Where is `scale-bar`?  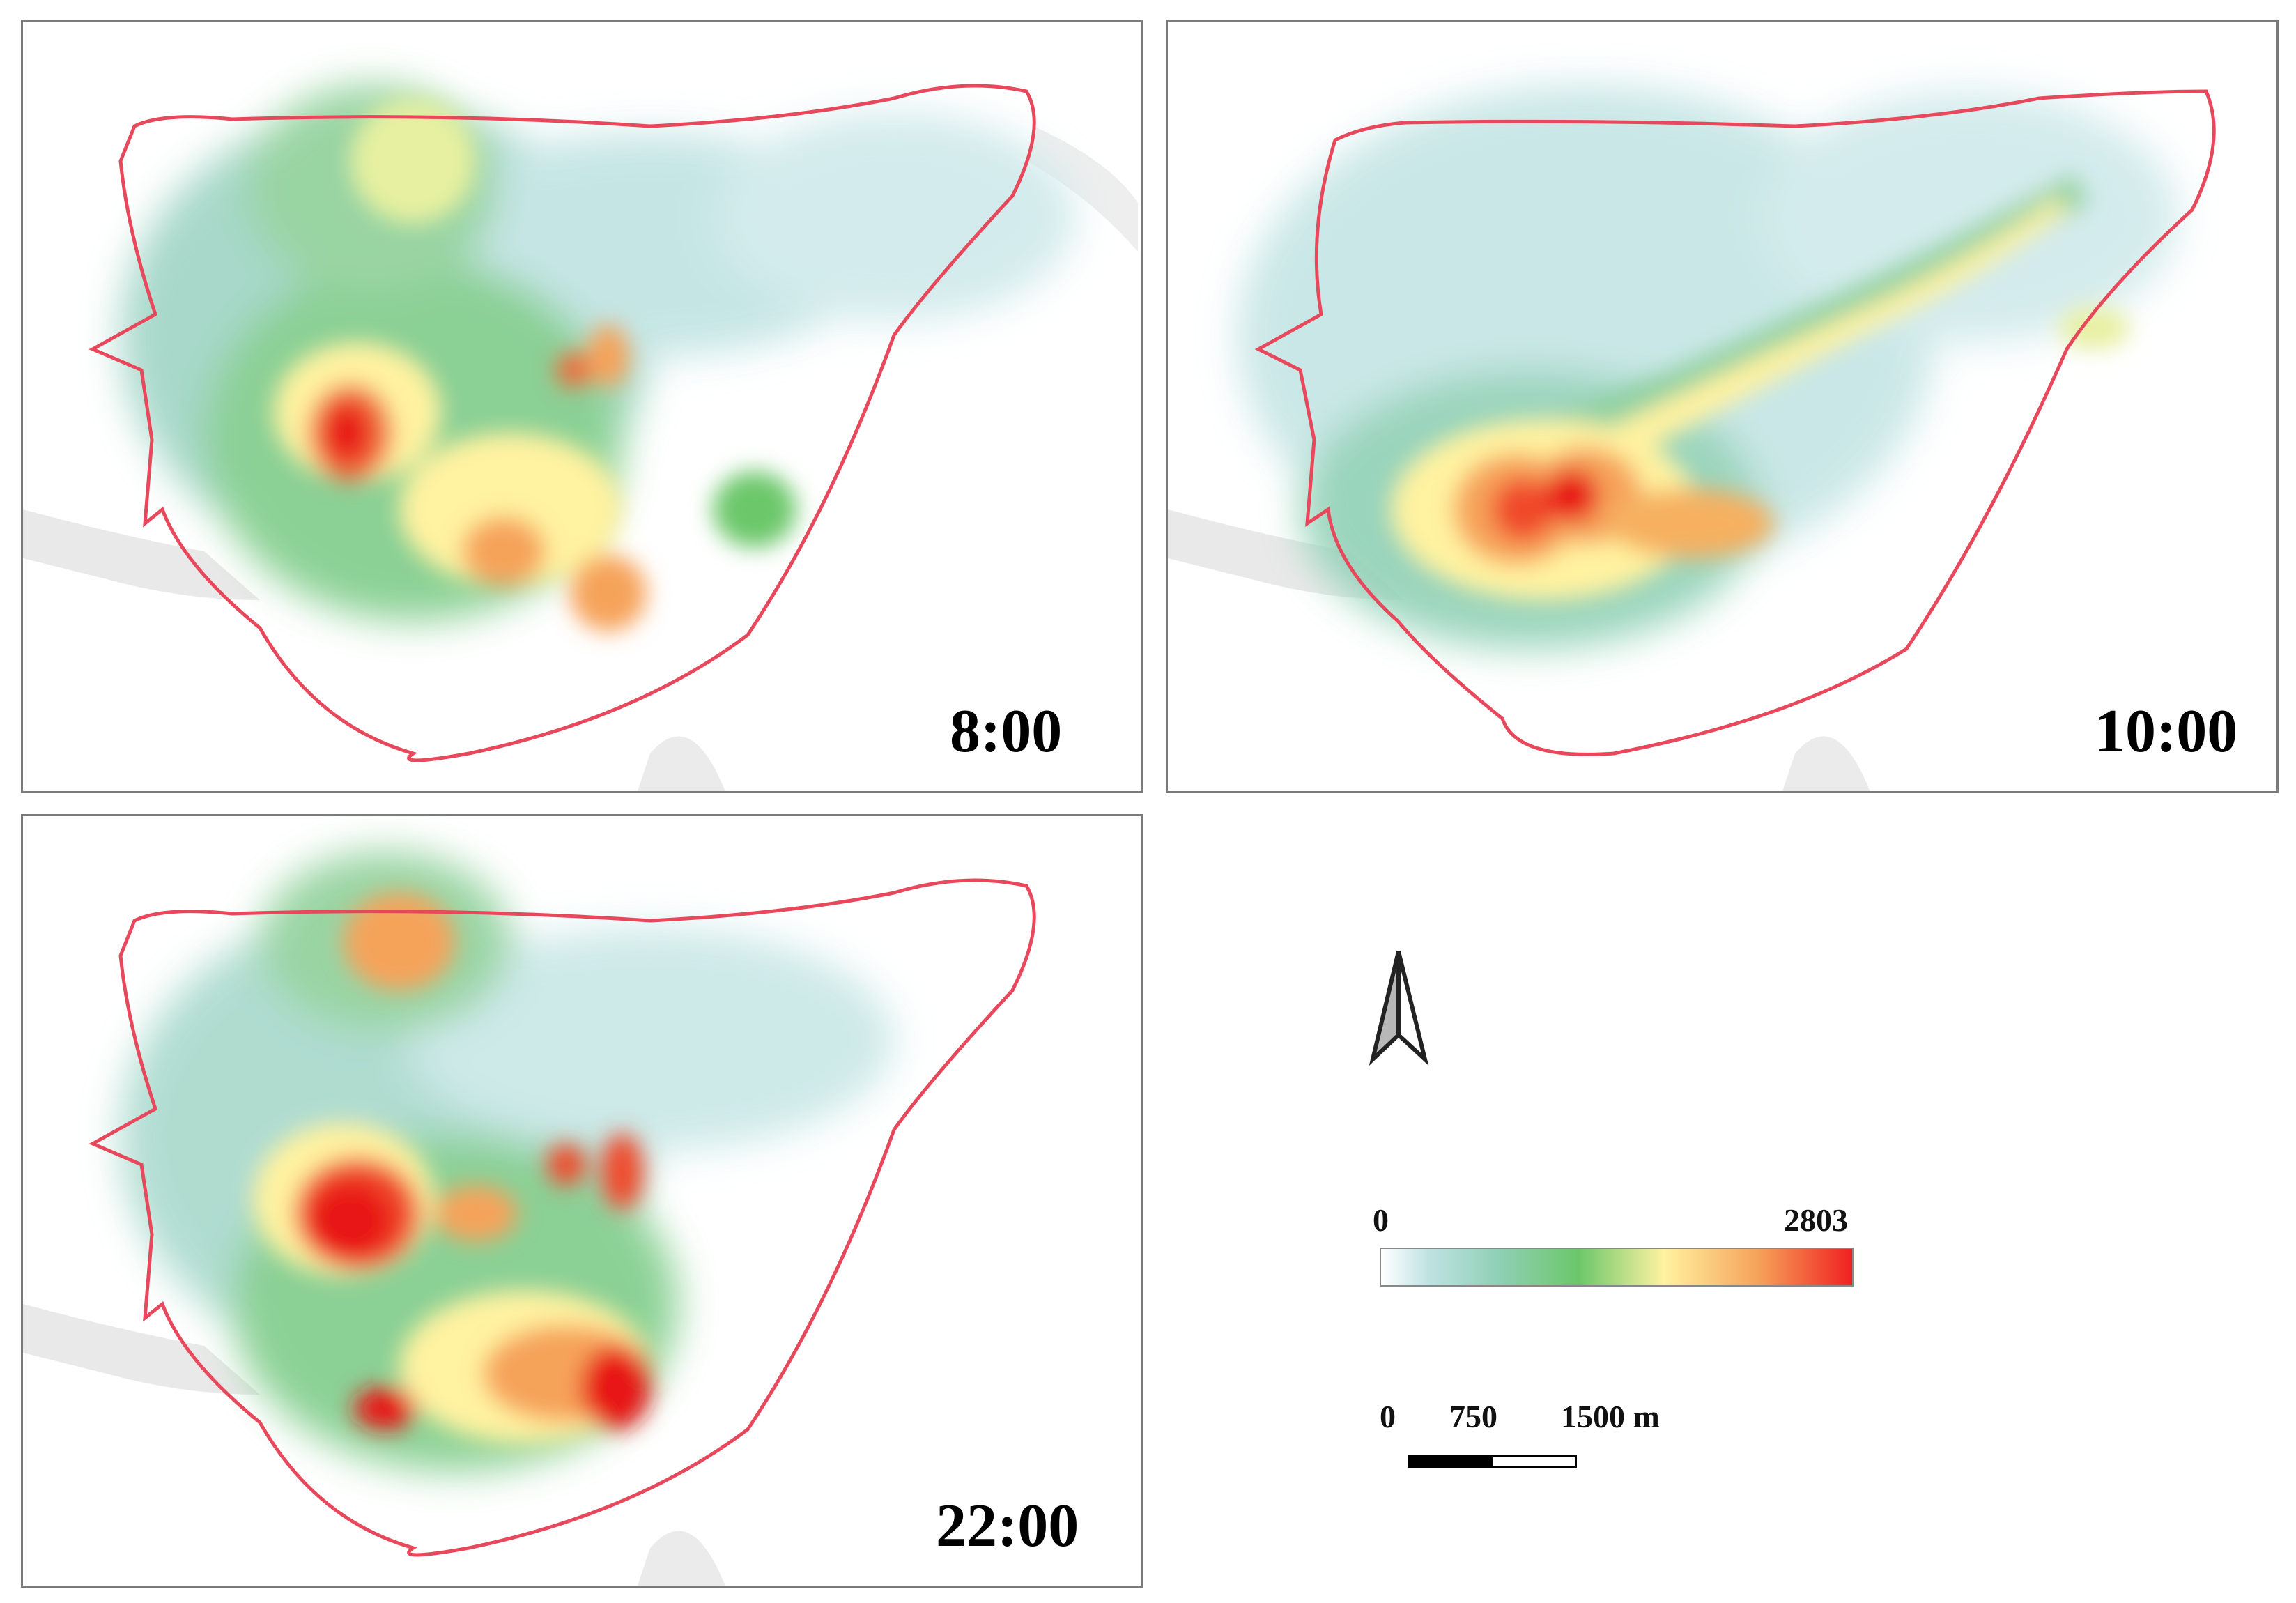 scale-bar is located at coordinates (1492, 1461).